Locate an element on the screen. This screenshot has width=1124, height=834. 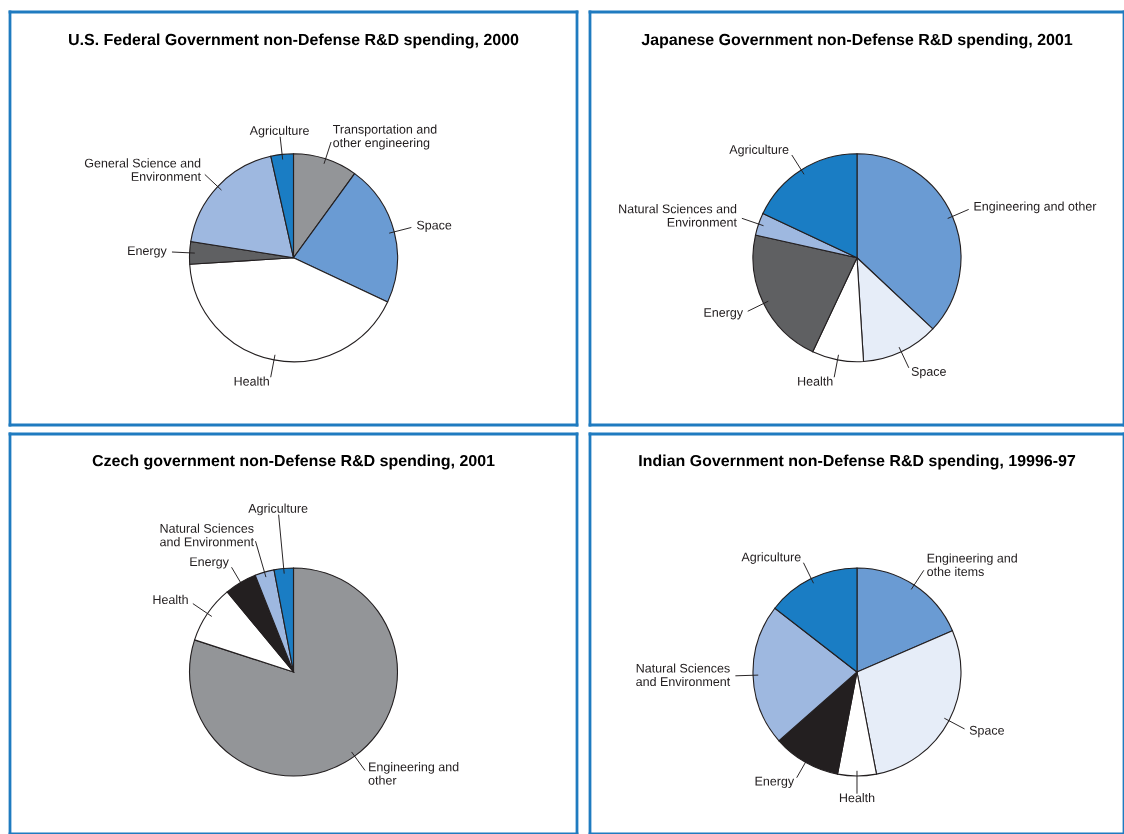
chart-title: U.S. Federal Government non-Defense R&D spending, 2000 is located at coordinates (294, 41).